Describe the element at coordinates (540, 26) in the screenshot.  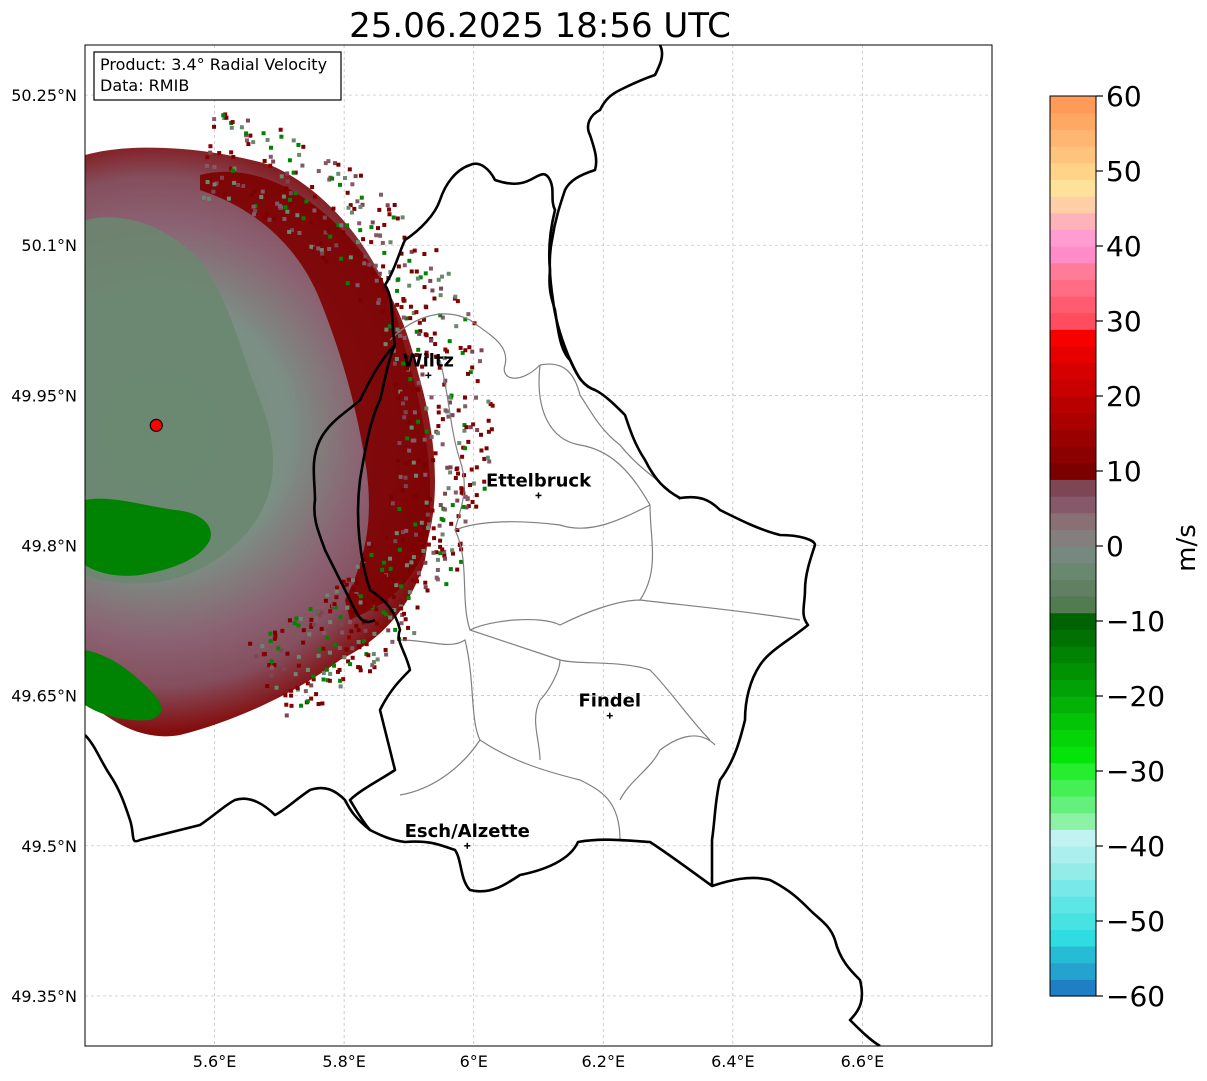
I see `map-title: 25.06.2025 18:56 UTC` at that location.